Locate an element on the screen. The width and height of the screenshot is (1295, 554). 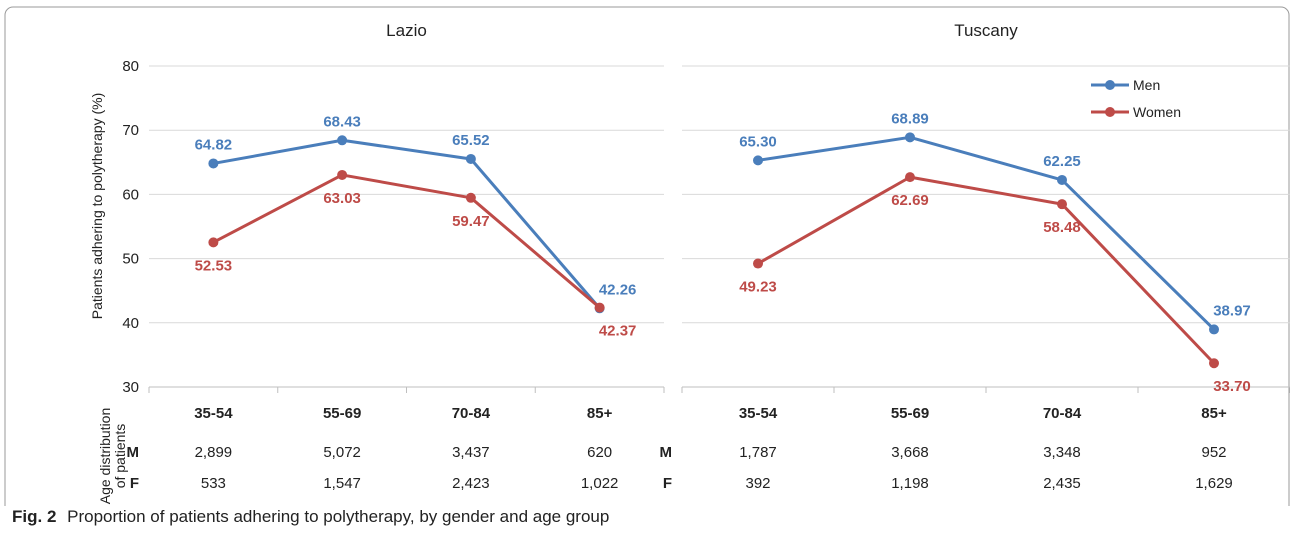
lazio-y-tick-label: 40 is located at coordinates (130, 323).